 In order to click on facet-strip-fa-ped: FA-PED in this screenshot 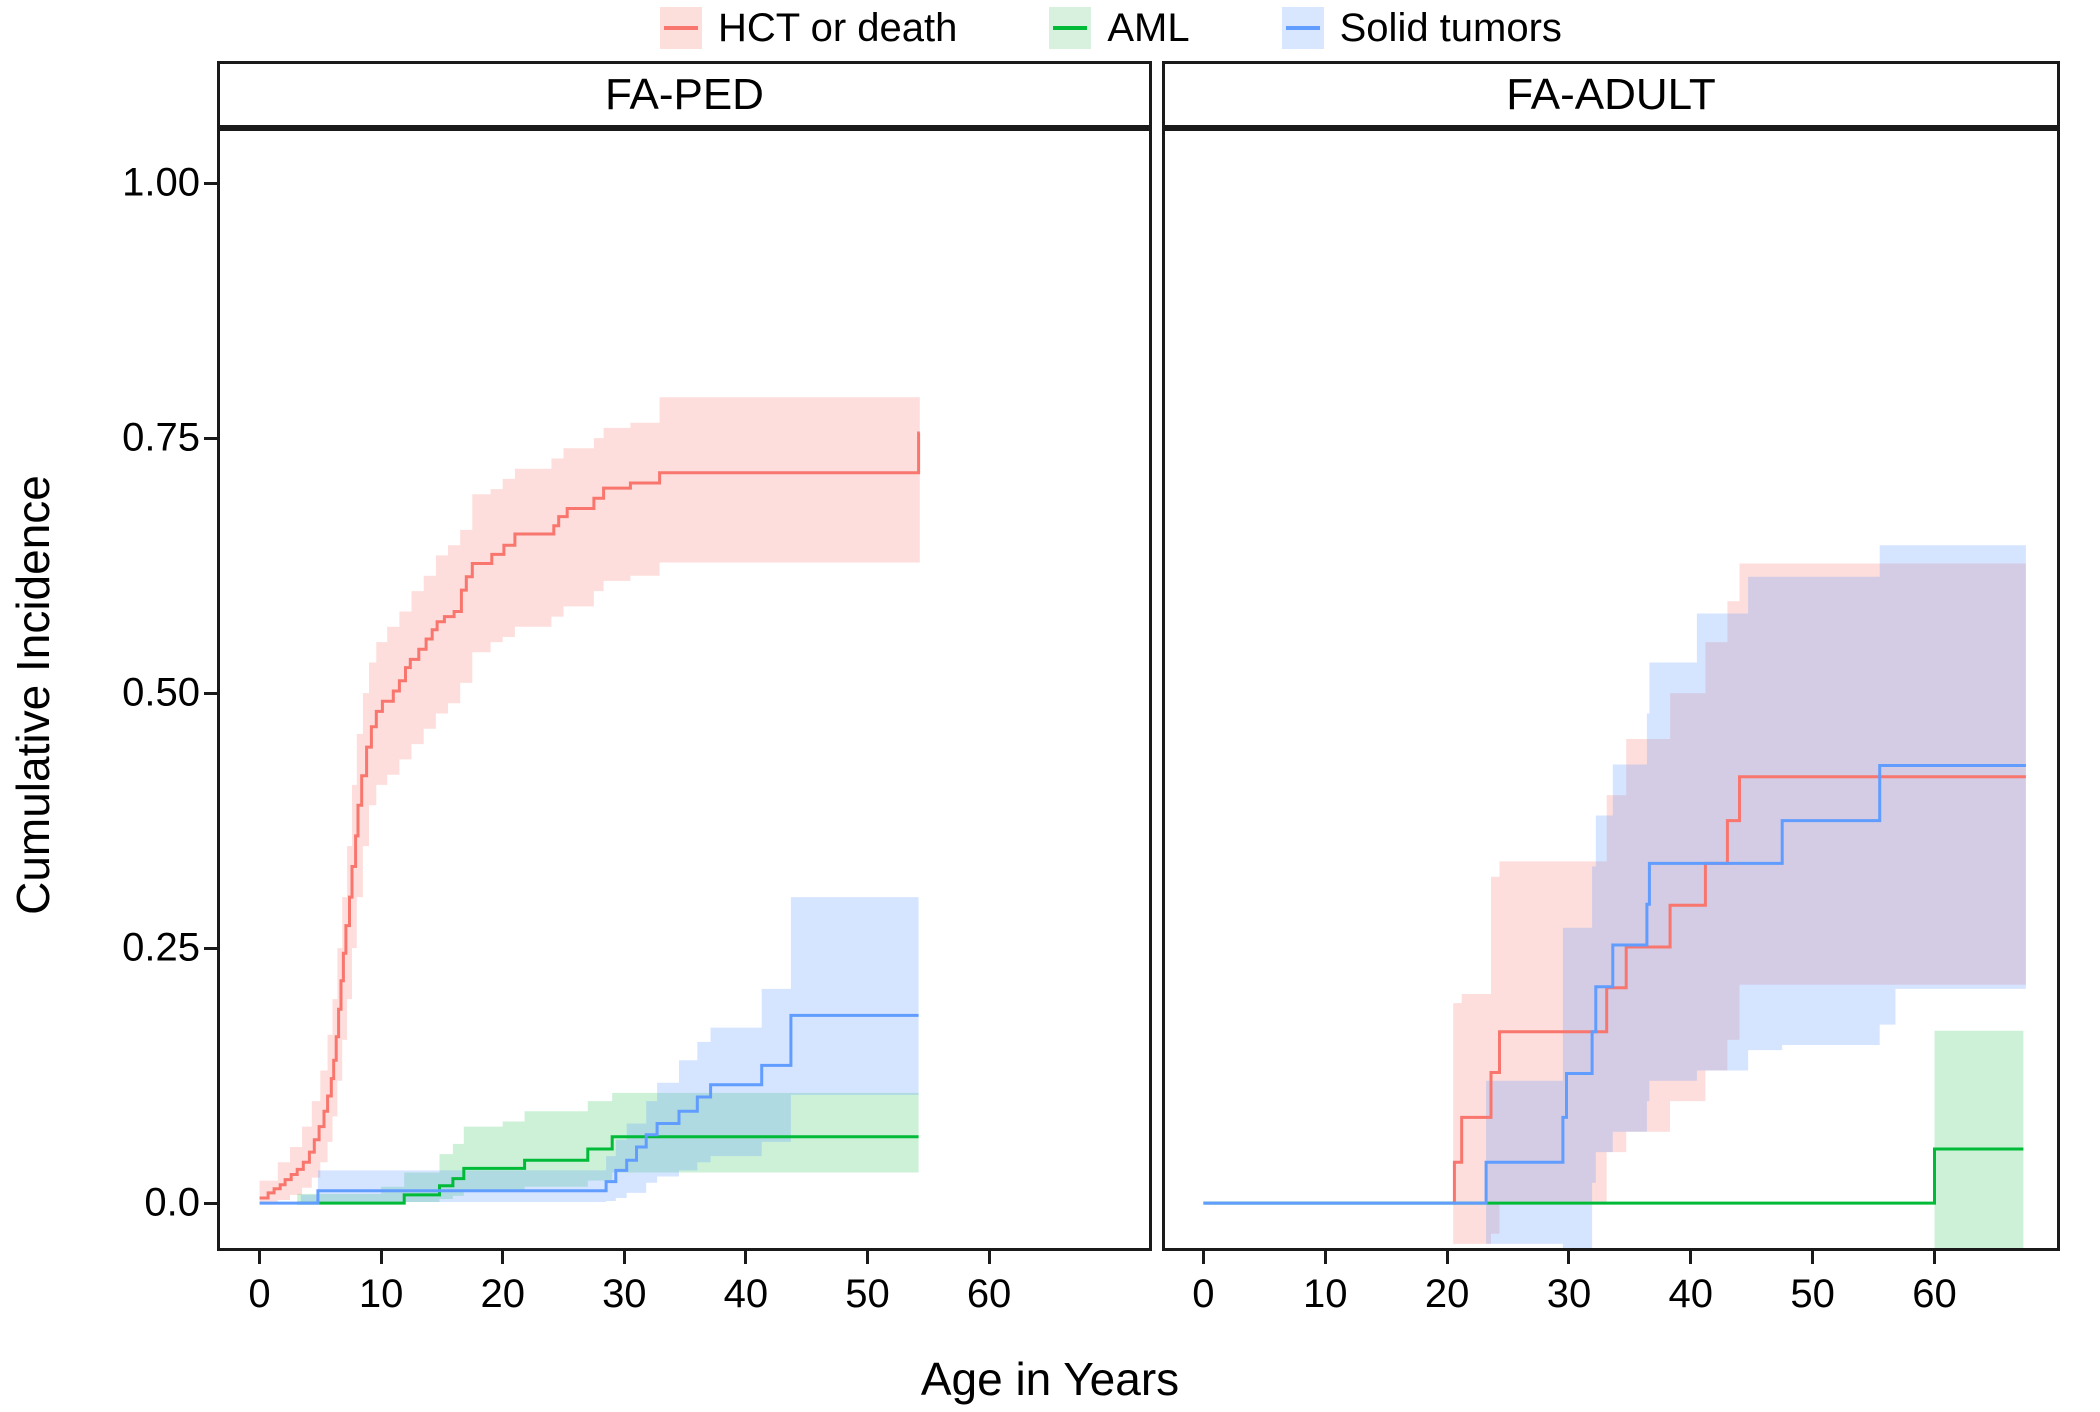, I will do `click(684, 94)`.